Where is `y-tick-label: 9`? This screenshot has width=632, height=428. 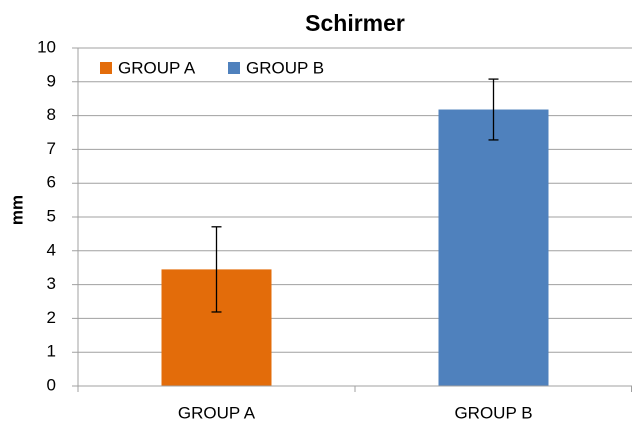 y-tick-label: 9 is located at coordinates (51, 80).